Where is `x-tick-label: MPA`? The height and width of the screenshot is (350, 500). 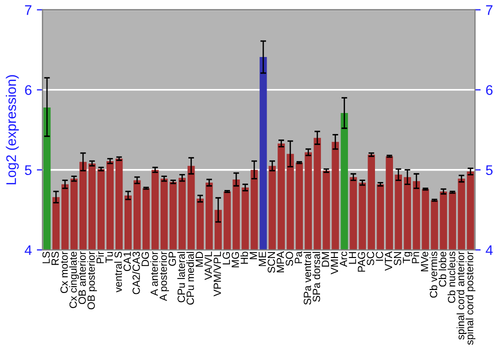 x-tick-label: MPA is located at coordinates (280, 261).